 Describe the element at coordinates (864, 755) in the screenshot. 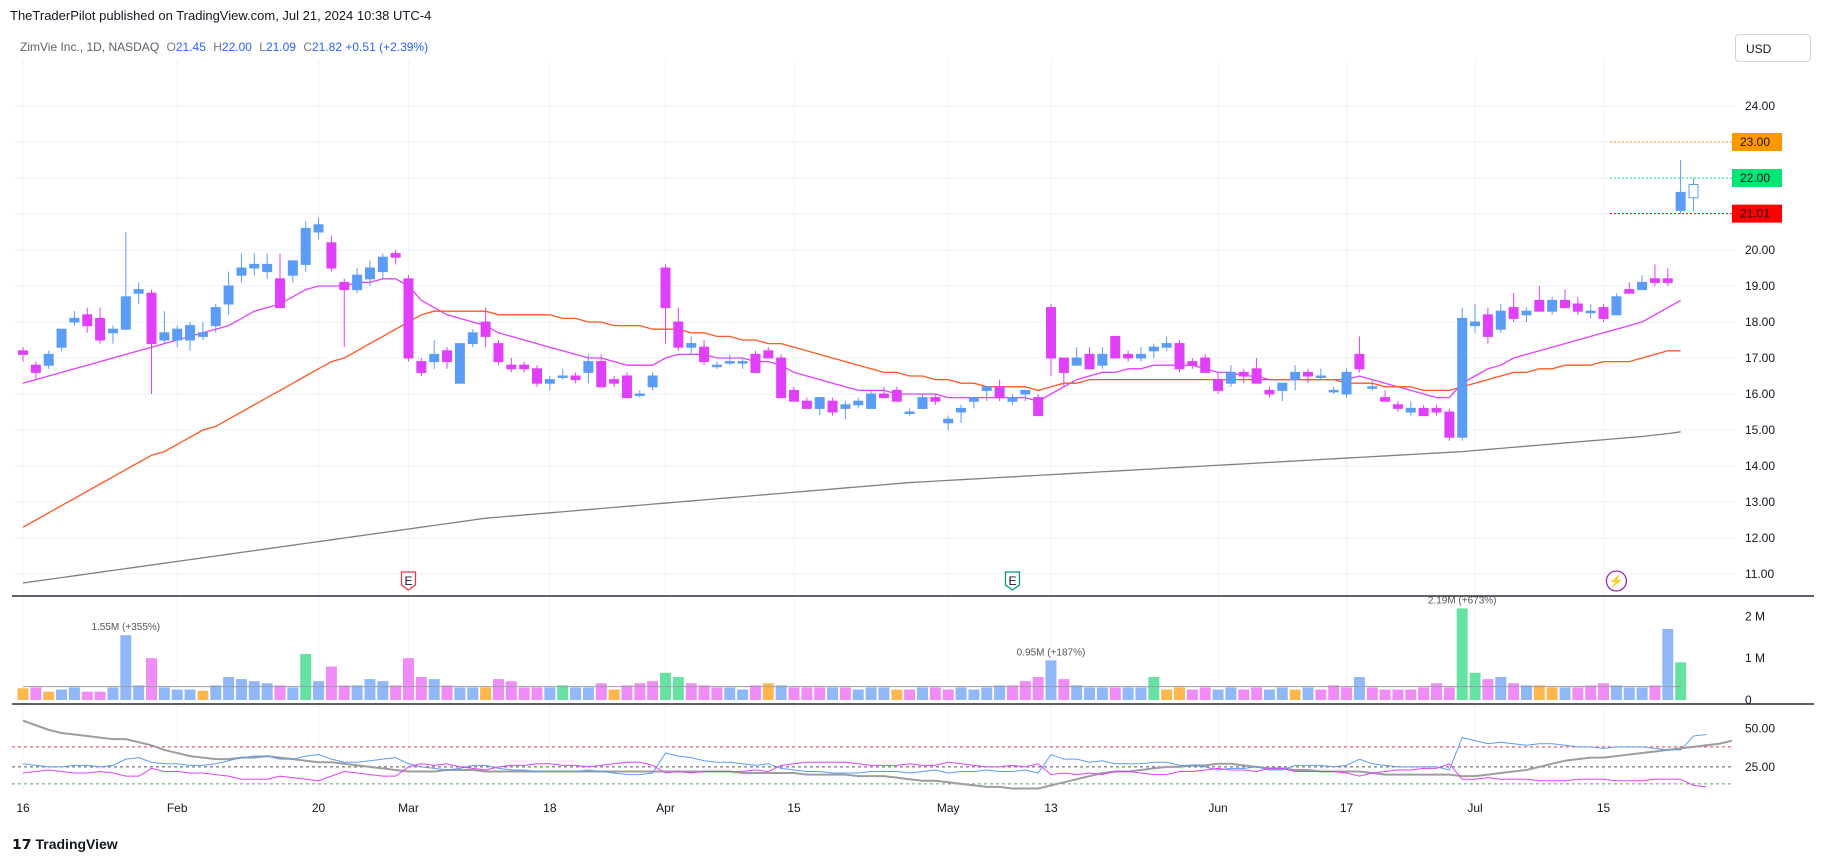

I see `dmi-line` at that location.